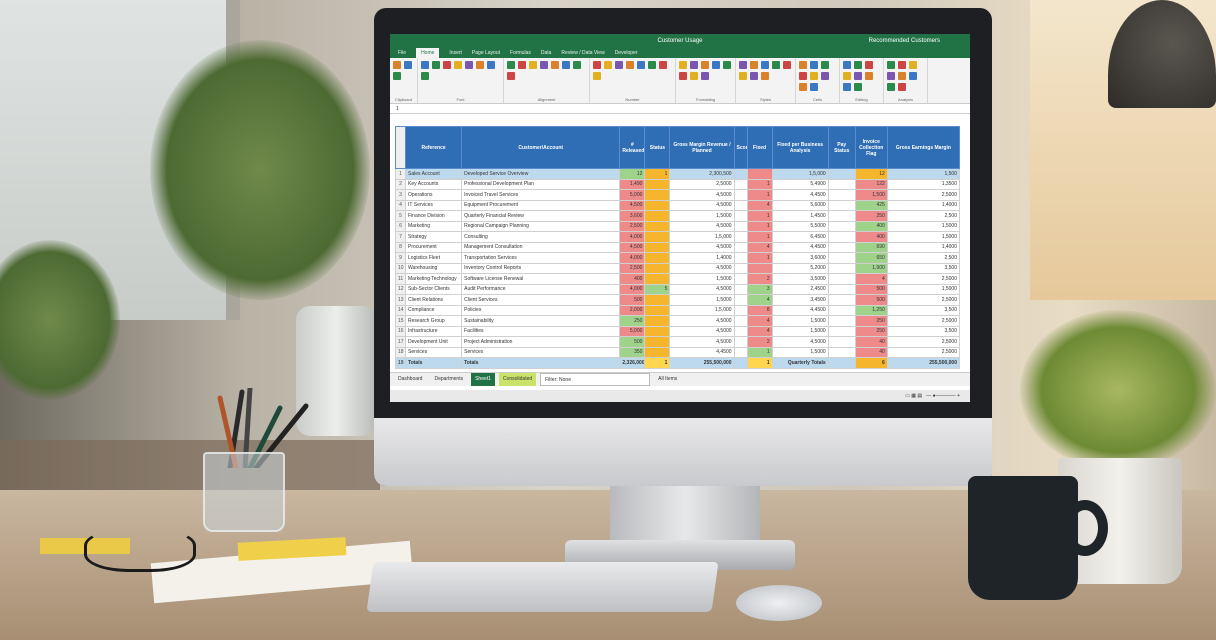  I want to click on tab-page-layout: Page Layout, so click(486, 53).